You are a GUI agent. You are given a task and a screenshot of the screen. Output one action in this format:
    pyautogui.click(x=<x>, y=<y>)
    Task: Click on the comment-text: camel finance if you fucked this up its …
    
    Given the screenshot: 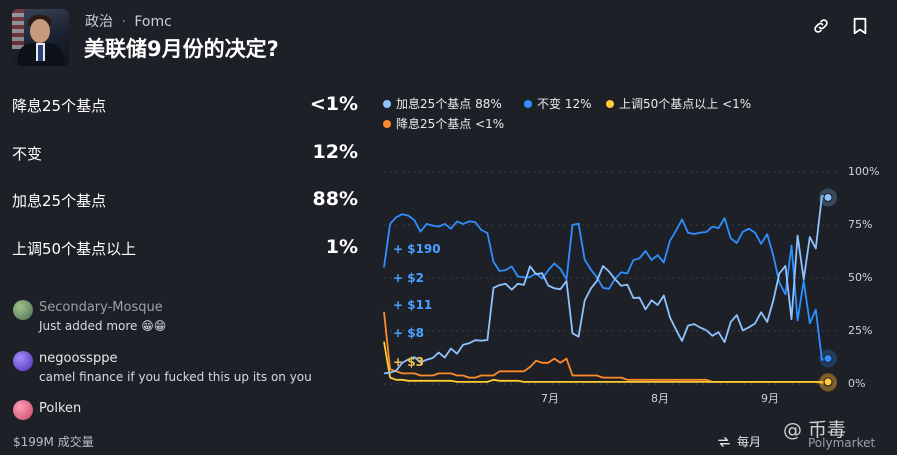 What is the action you would take?
    pyautogui.click(x=175, y=377)
    